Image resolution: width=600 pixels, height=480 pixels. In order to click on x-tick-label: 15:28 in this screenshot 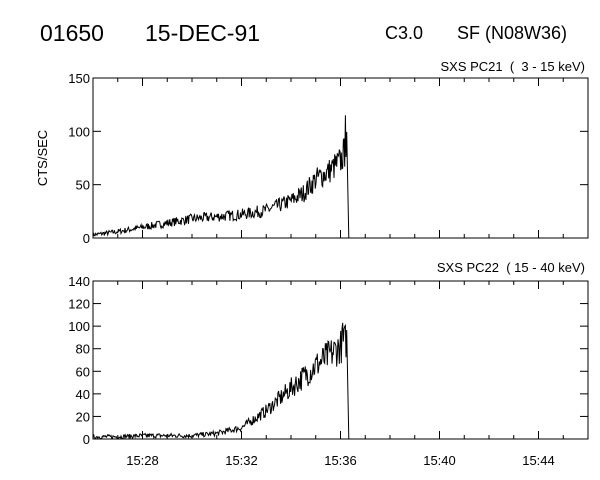, I will do `click(142, 460)`.